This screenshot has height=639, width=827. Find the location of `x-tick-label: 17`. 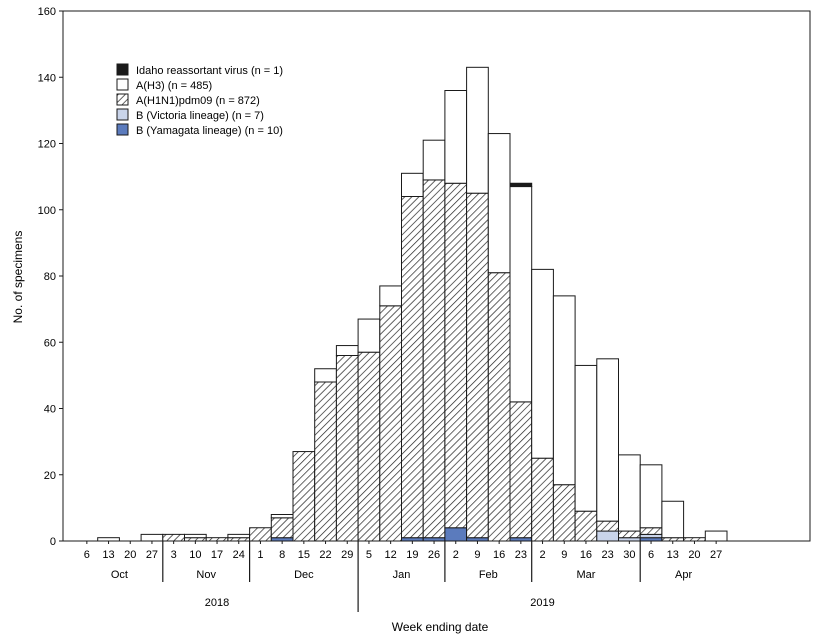

x-tick-label: 17 is located at coordinates (217, 555).